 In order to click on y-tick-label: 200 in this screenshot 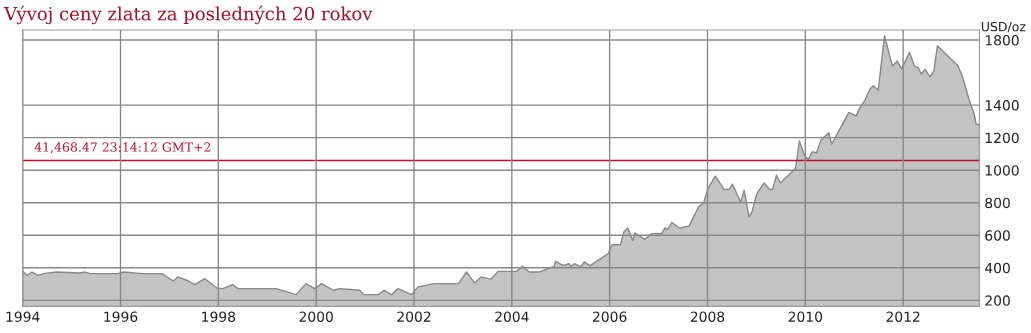, I will do `click(997, 300)`.